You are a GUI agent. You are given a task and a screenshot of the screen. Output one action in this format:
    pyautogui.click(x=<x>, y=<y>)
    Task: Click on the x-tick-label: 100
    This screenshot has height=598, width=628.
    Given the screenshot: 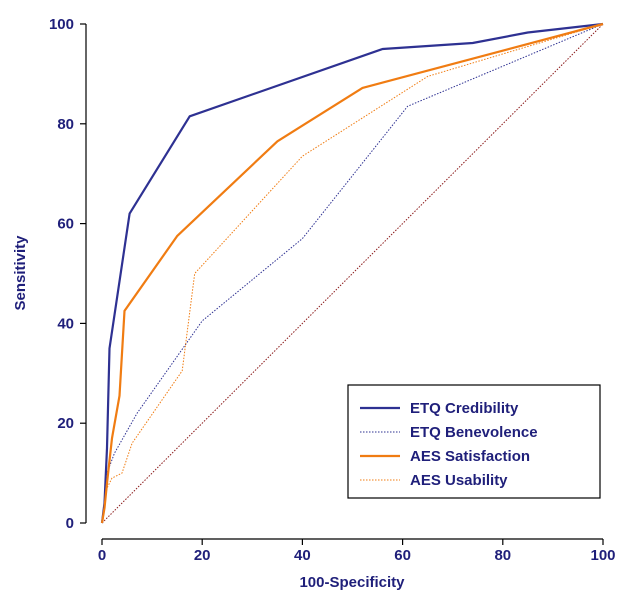 What is the action you would take?
    pyautogui.click(x=602, y=555)
    